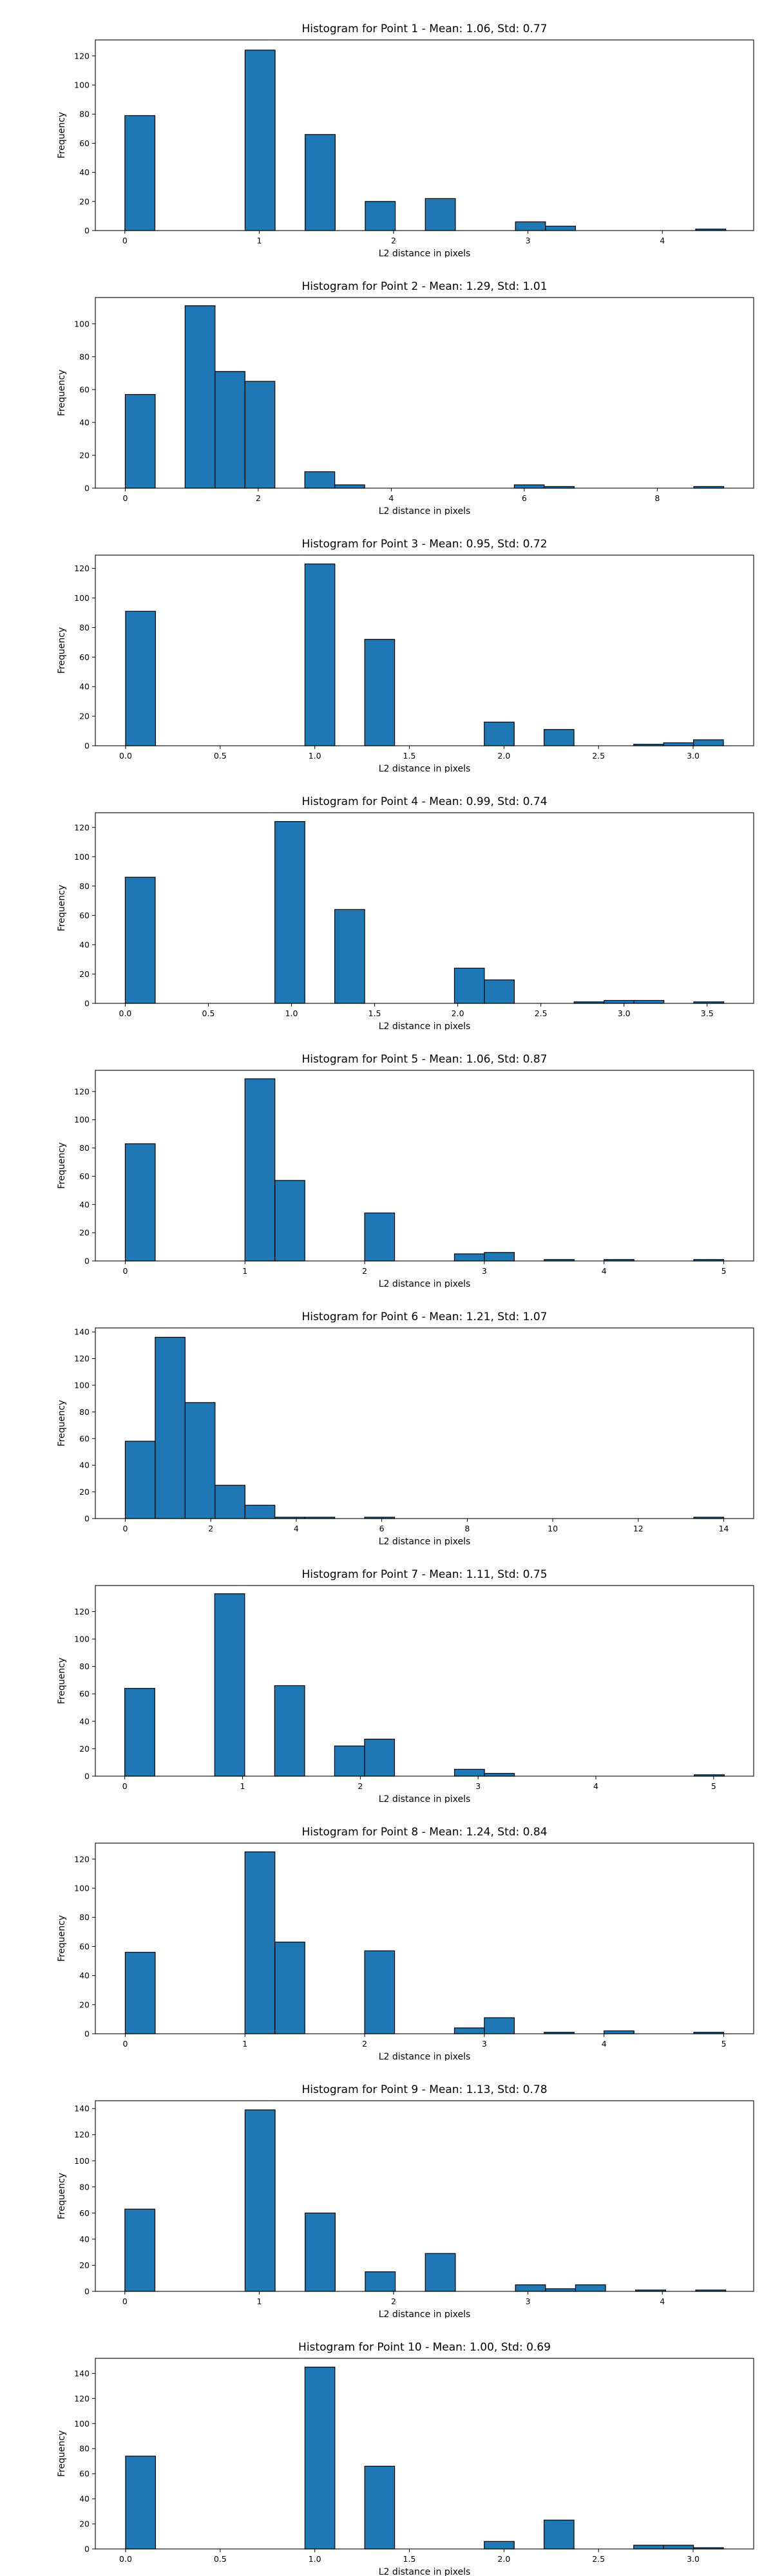 The width and height of the screenshot is (773, 2576). What do you see at coordinates (208, 1013) in the screenshot?
I see `x-tick-label: 0.5` at bounding box center [208, 1013].